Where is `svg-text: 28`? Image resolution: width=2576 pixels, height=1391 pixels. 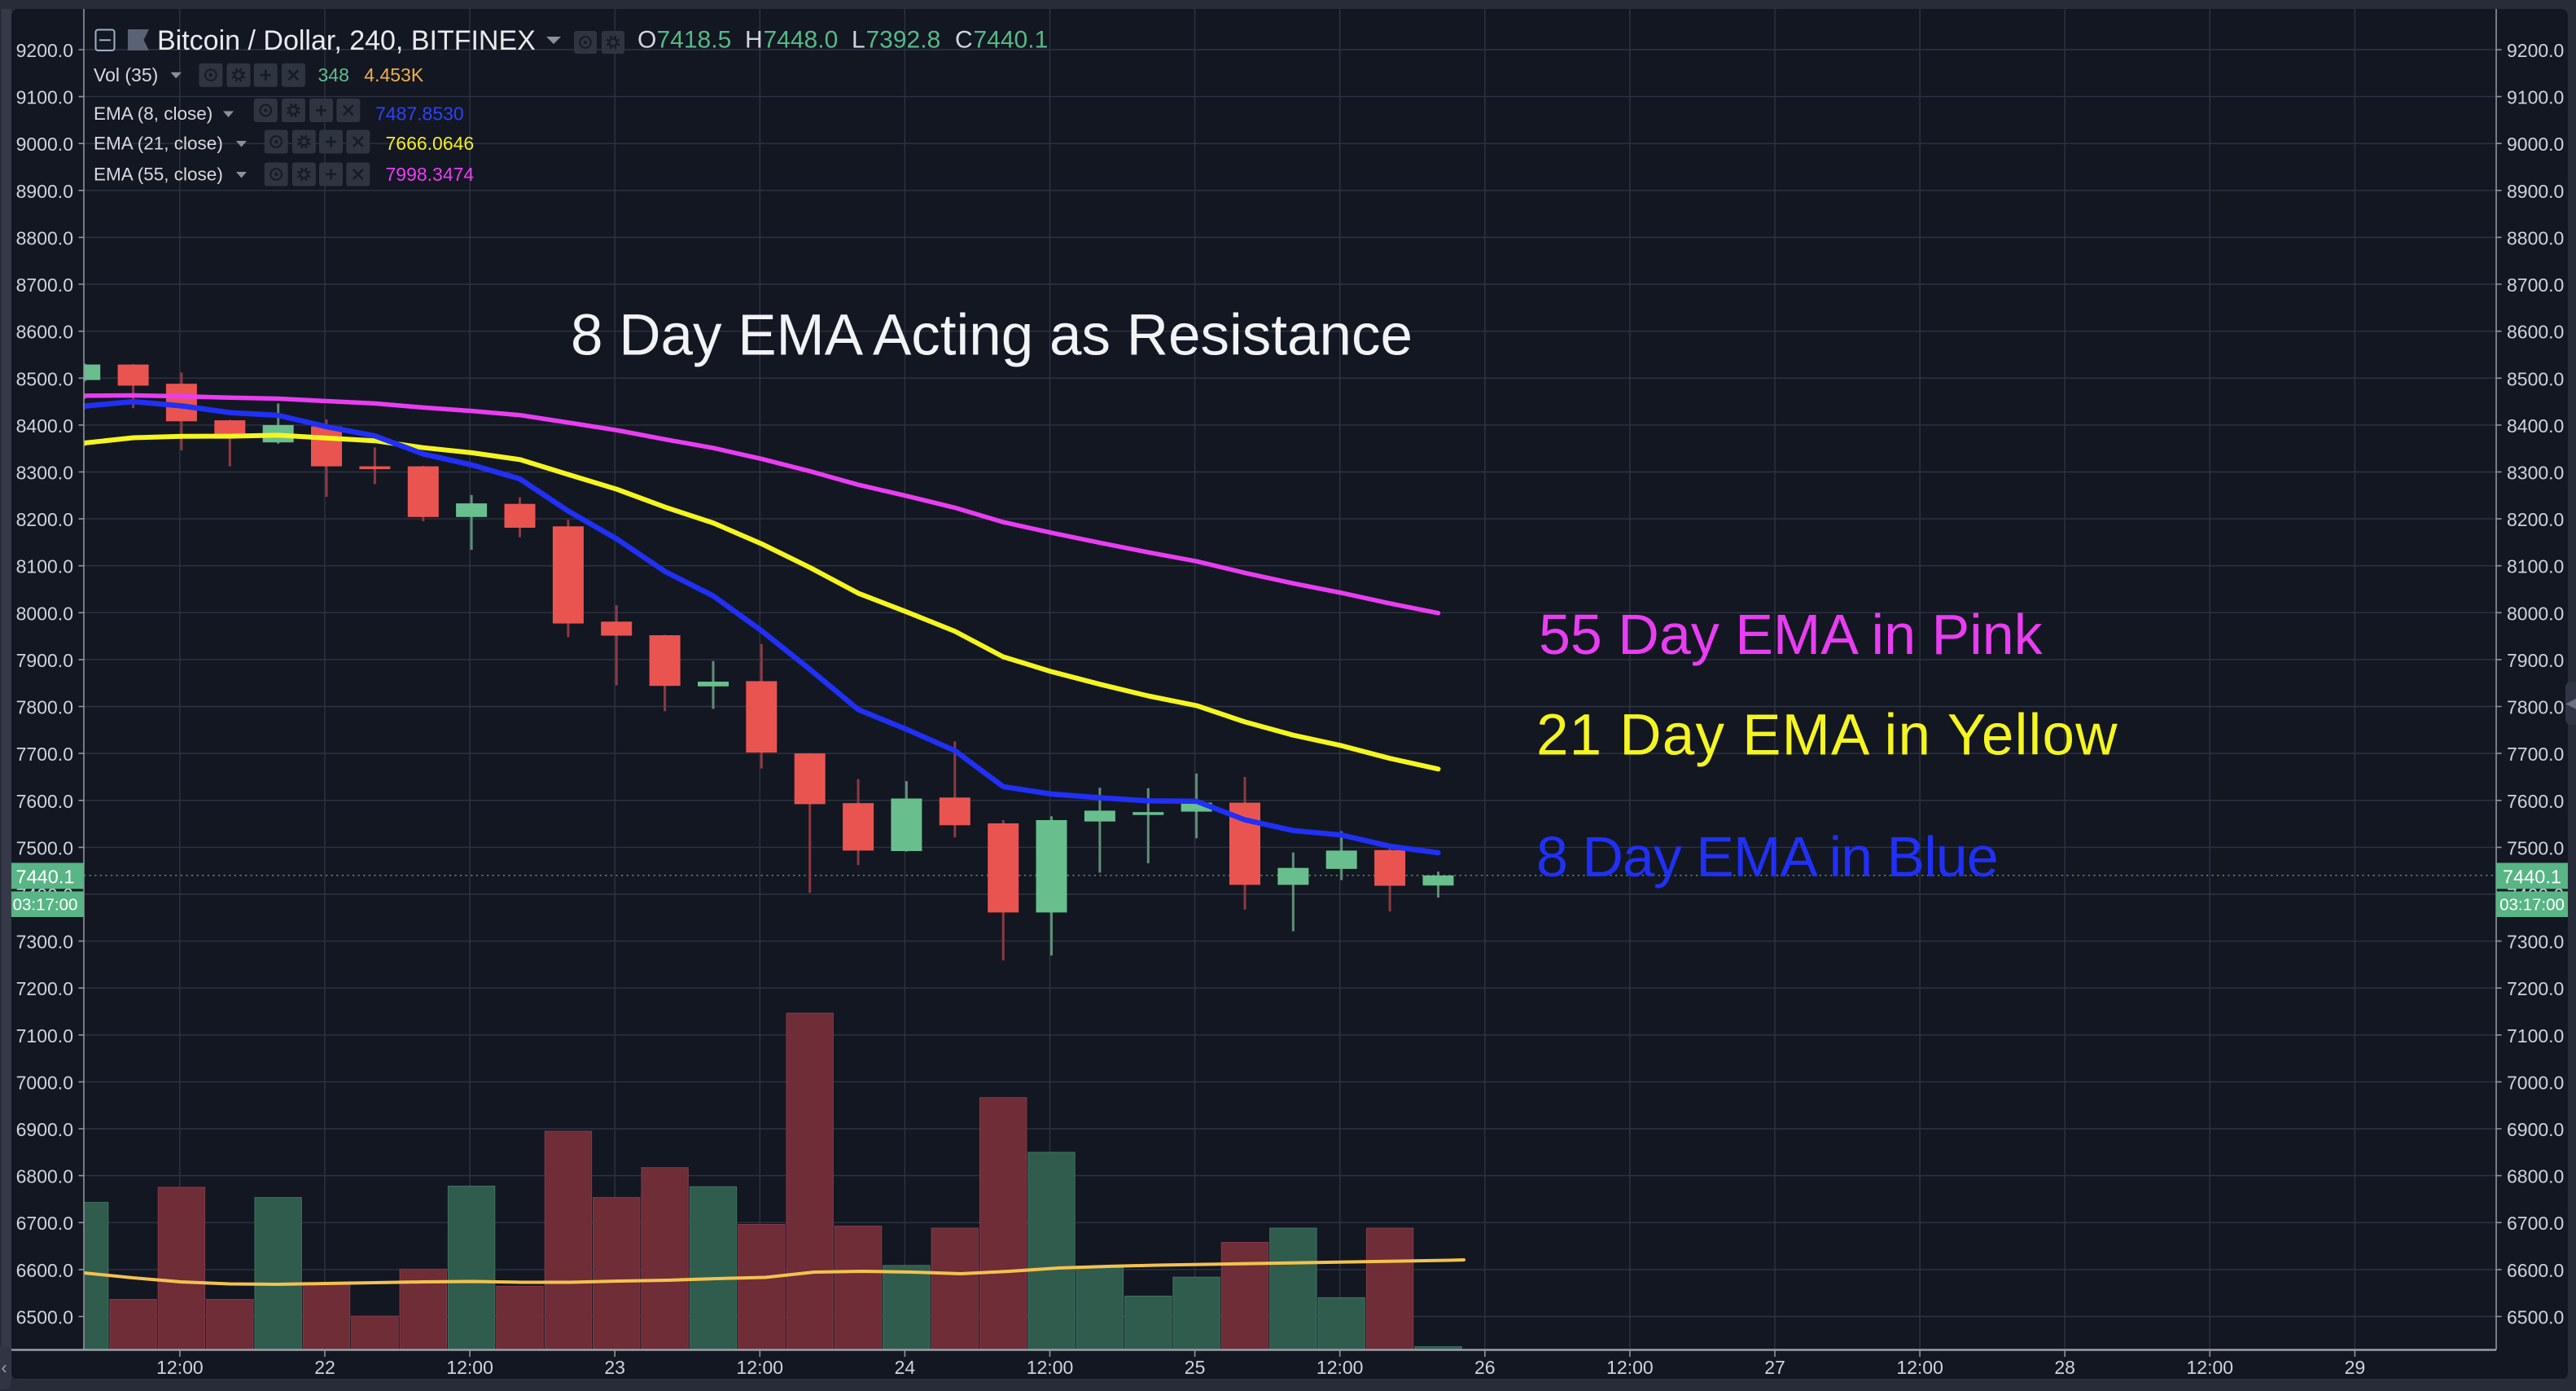
svg-text: 28 is located at coordinates (2064, 1367).